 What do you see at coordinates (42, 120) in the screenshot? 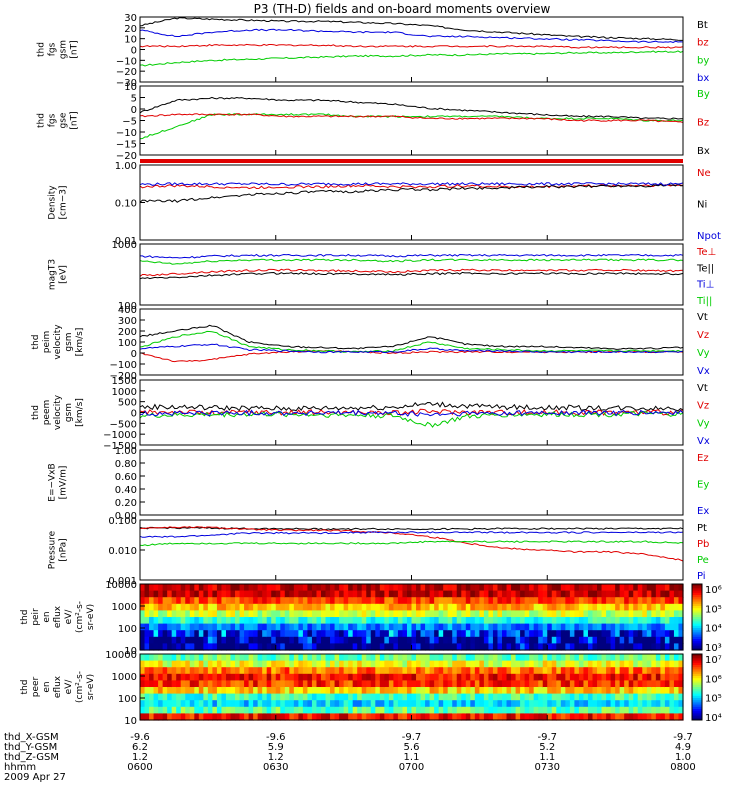
I see `y-axis-label-line: thd` at bounding box center [42, 120].